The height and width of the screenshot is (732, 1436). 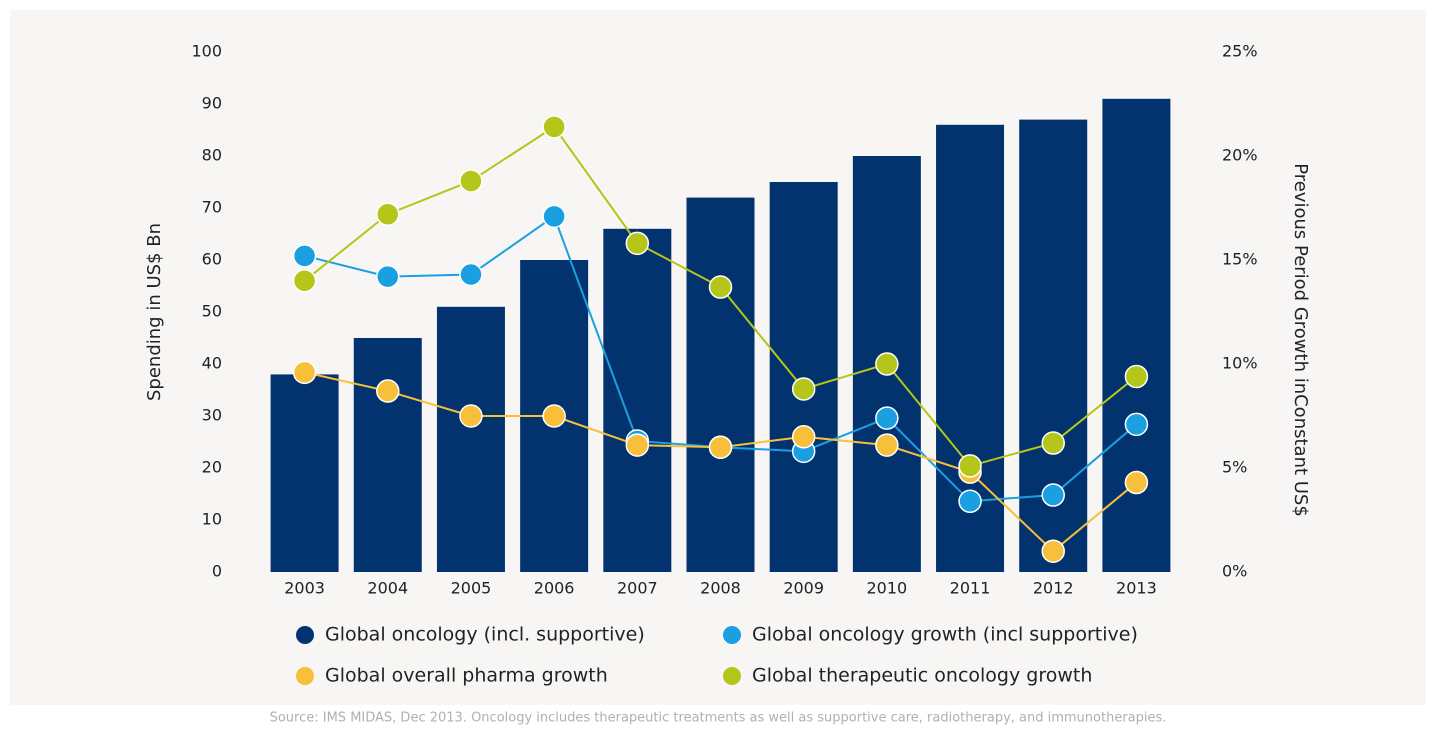 I want to click on y-tick-label: 90, so click(x=212, y=103).